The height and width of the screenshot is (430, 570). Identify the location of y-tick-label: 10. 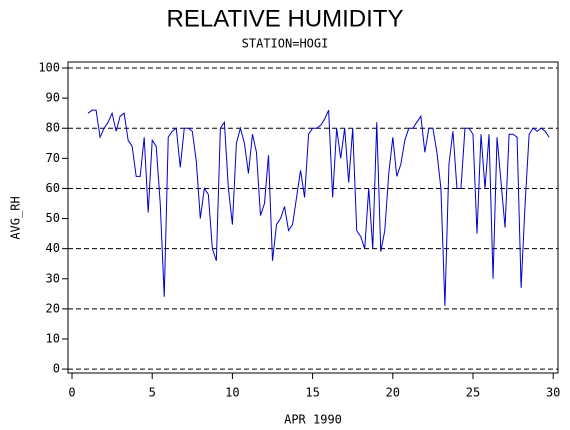
(53, 338).